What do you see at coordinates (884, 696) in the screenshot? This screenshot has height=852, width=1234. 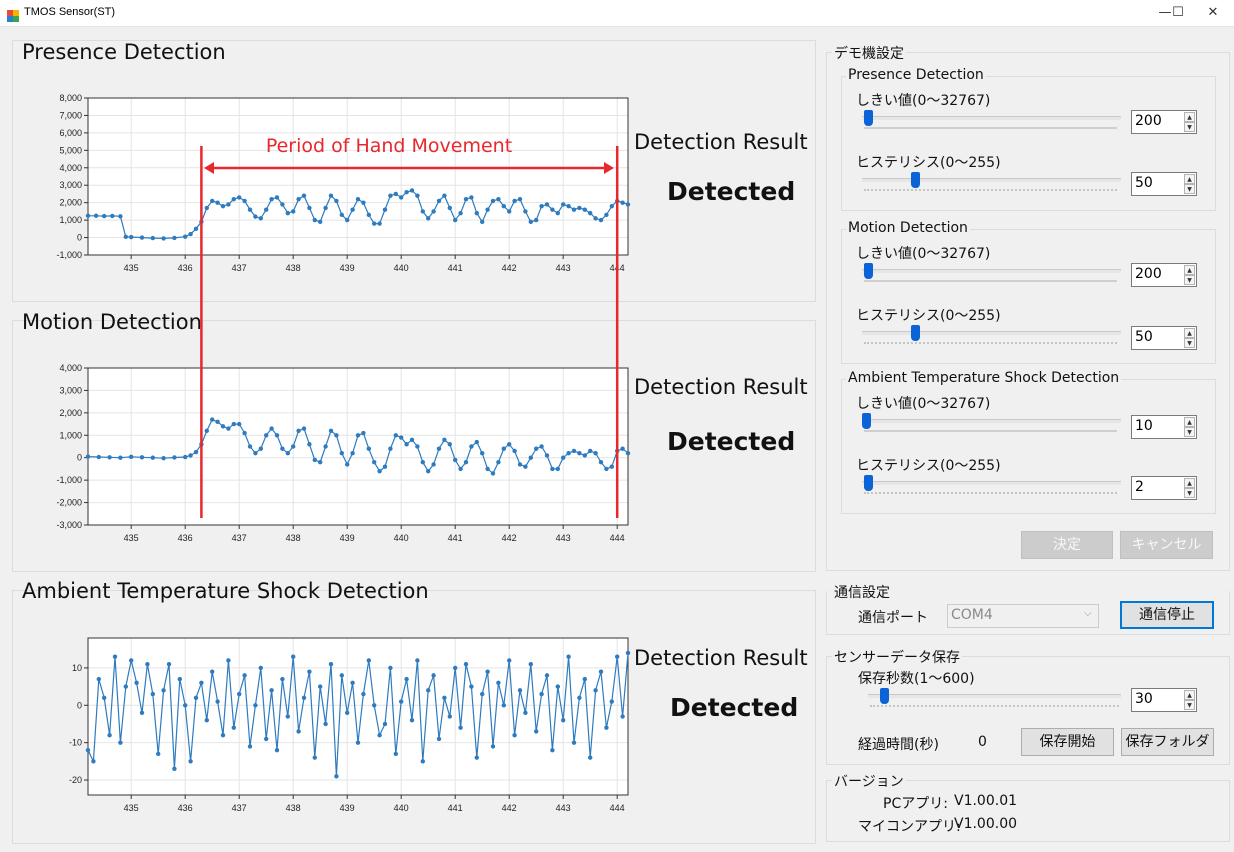 I see `save-seconds-slider` at bounding box center [884, 696].